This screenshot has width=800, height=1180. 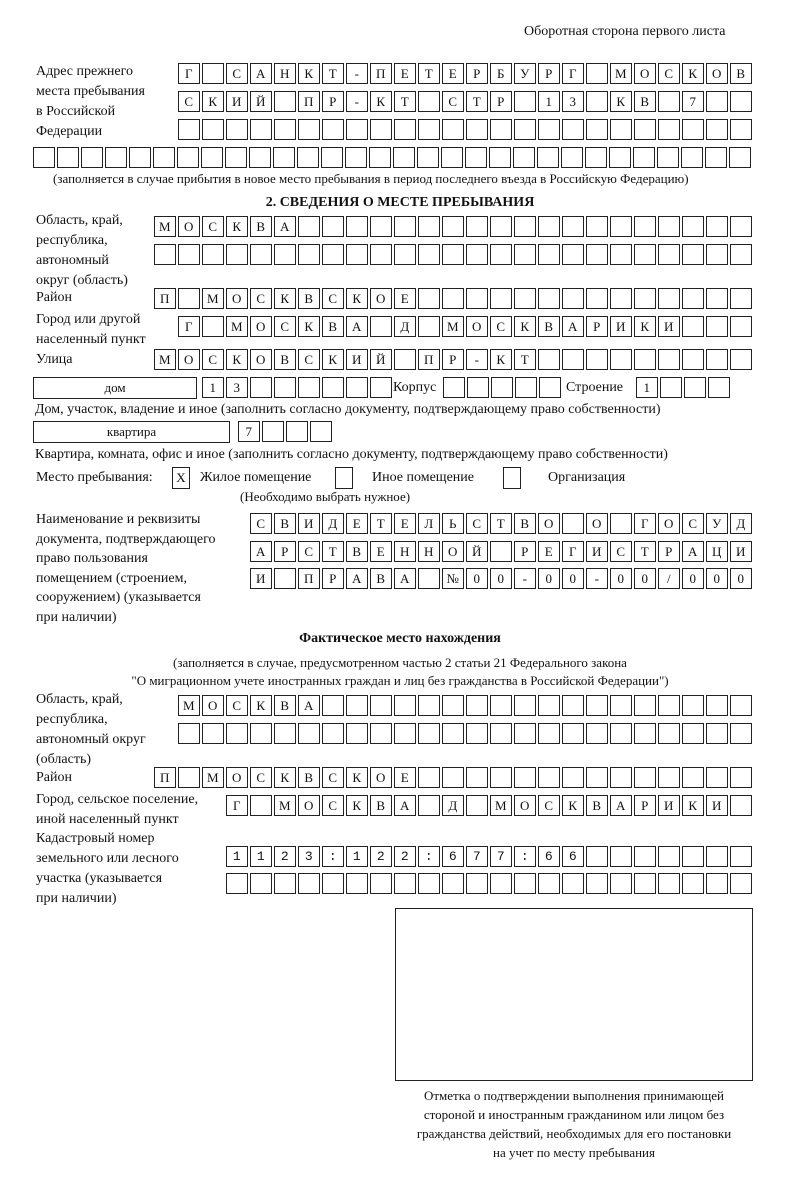 What do you see at coordinates (131, 432) in the screenshot?
I see `flat-type-field: квартира` at bounding box center [131, 432].